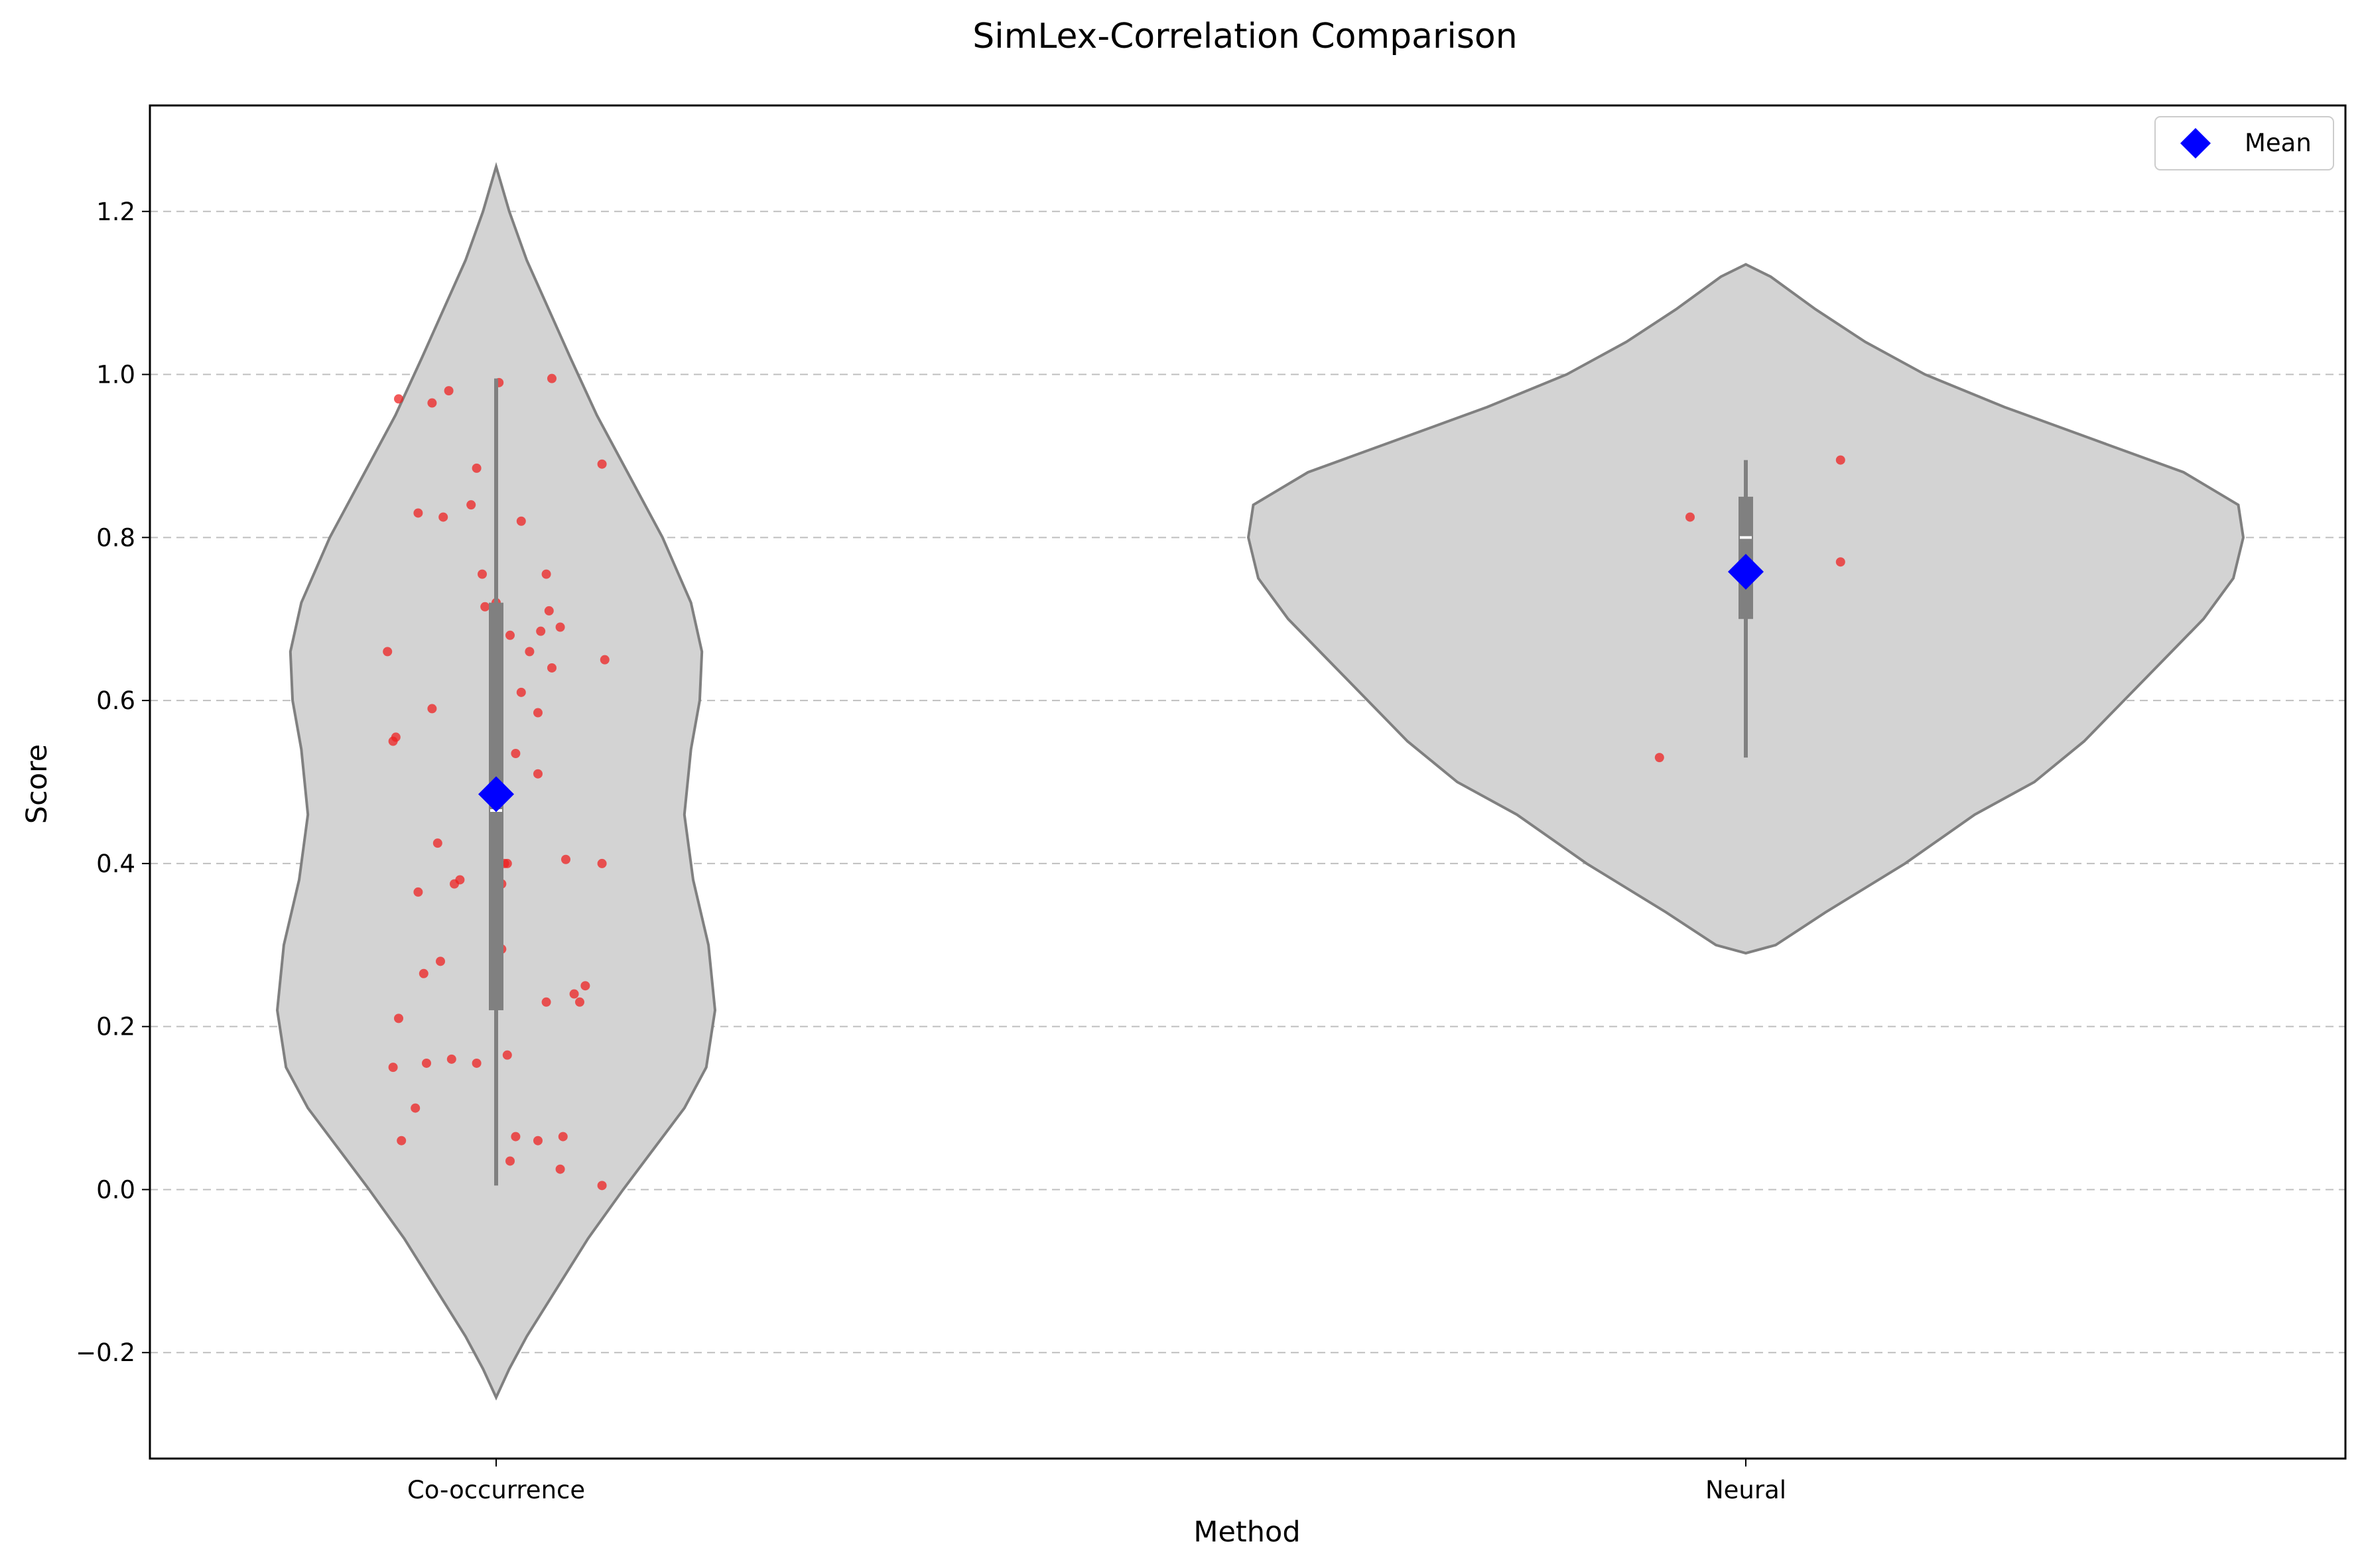 Image resolution: width=2364 pixels, height=1568 pixels. I want to click on y-axis-label: Score, so click(37, 784).